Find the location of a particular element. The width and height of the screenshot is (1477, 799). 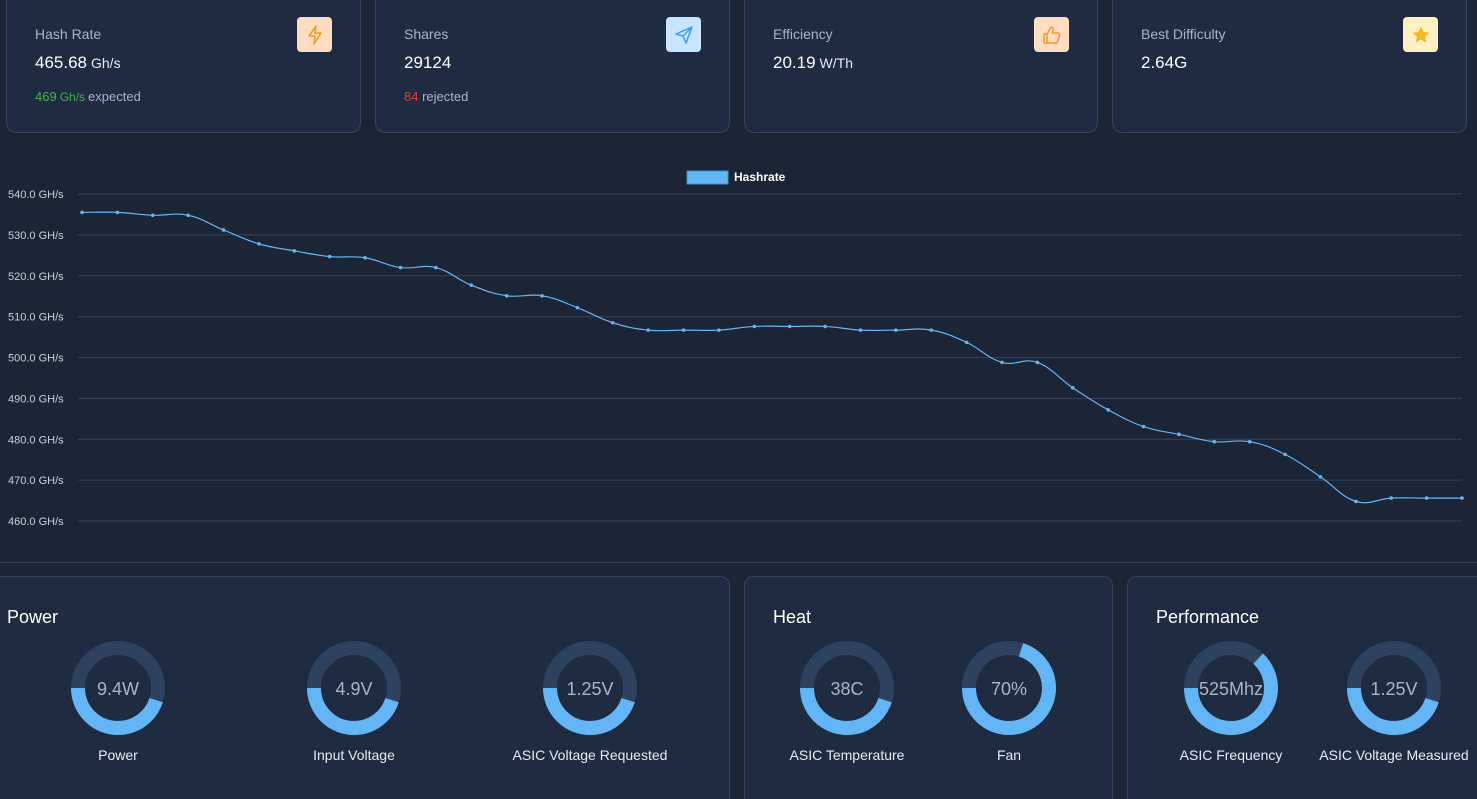

shares-value: 29124 is located at coordinates (428, 62).